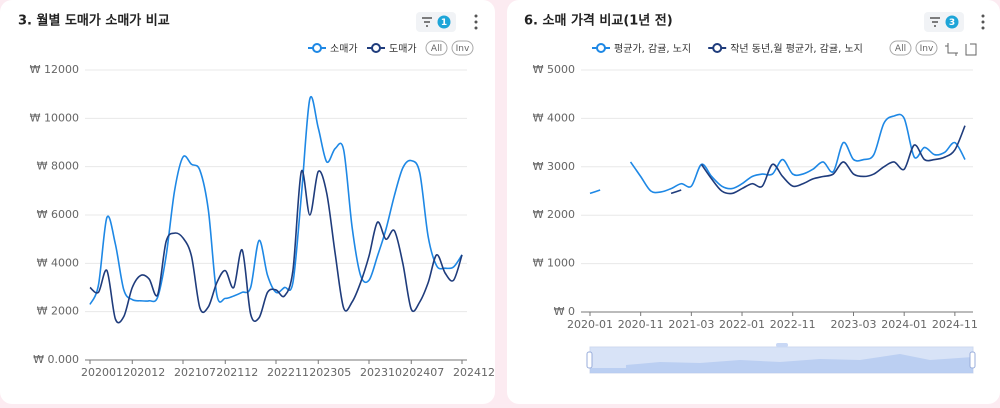 Image resolution: width=1000 pixels, height=408 pixels. I want to click on data-zoom, so click(781, 358).